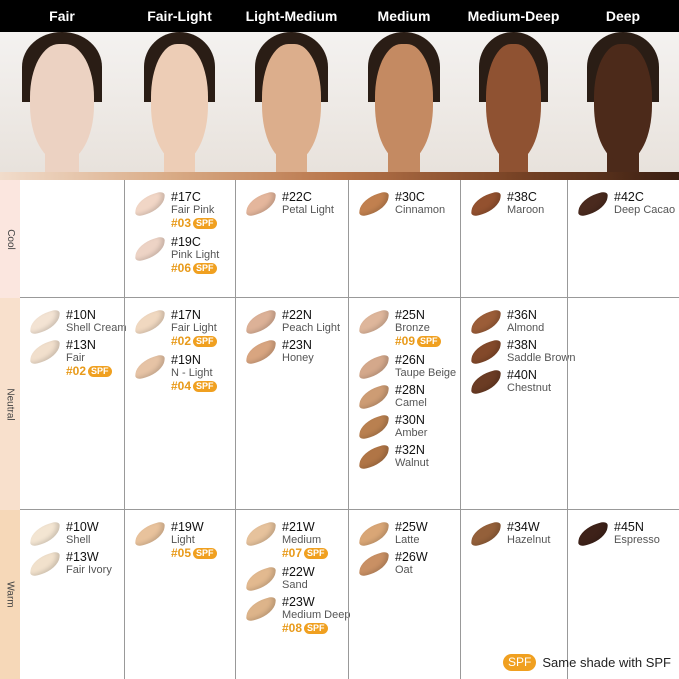 The image size is (679, 679). I want to click on shade-item: #22N Peach Light, so click(296, 322).